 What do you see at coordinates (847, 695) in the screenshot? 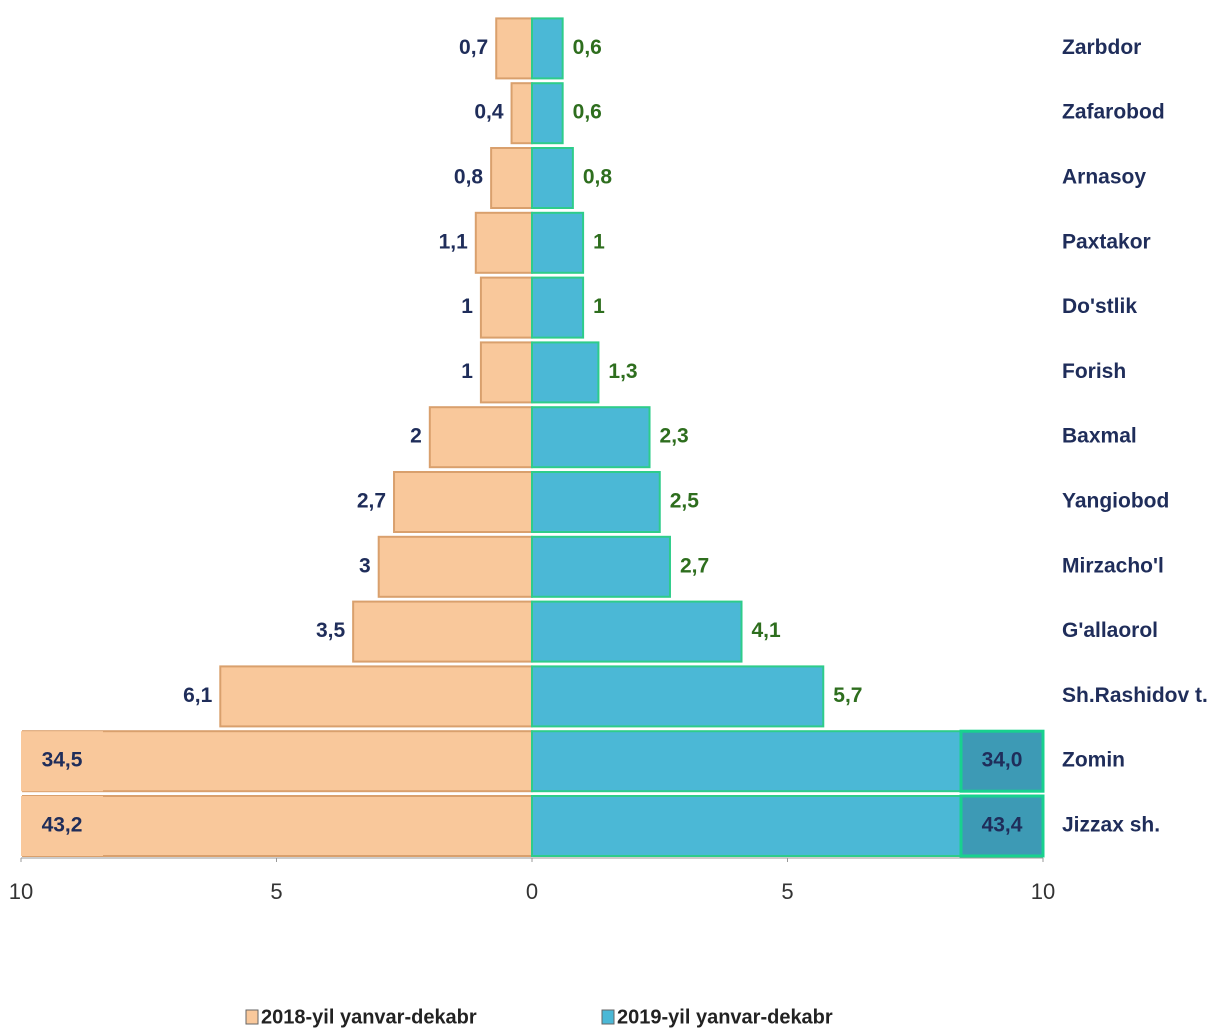
I see `value-label: 5,7` at bounding box center [847, 695].